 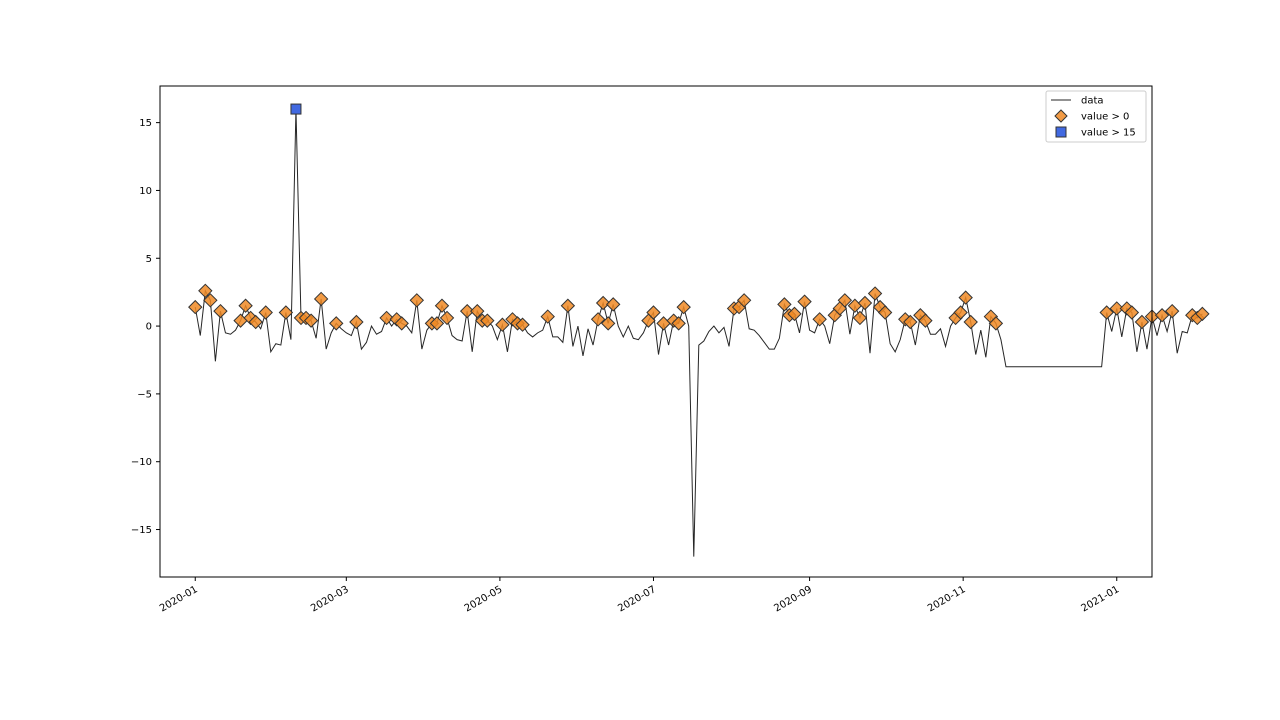 What do you see at coordinates (141, 530) in the screenshot?
I see `y-tick-label: −15` at bounding box center [141, 530].